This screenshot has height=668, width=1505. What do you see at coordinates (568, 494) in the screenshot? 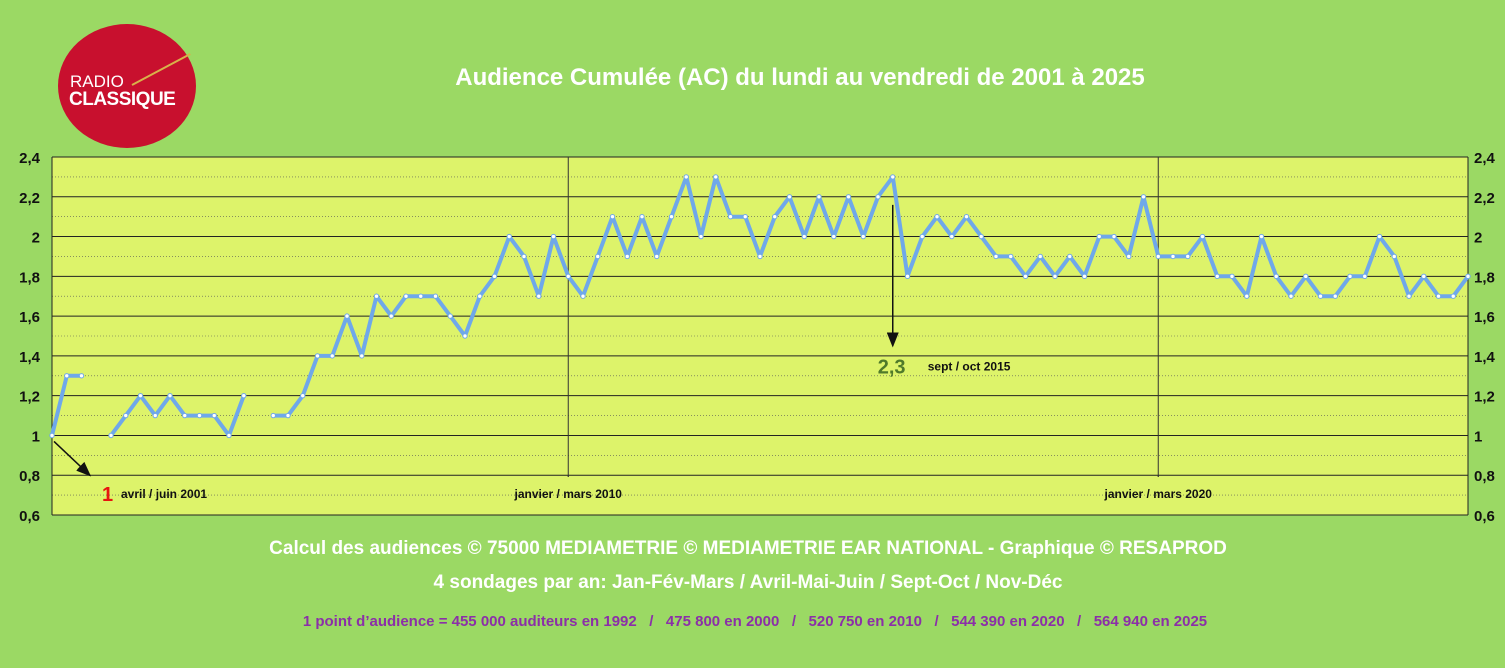
I see `period-marker-label: janvier / mars 2010` at bounding box center [568, 494].